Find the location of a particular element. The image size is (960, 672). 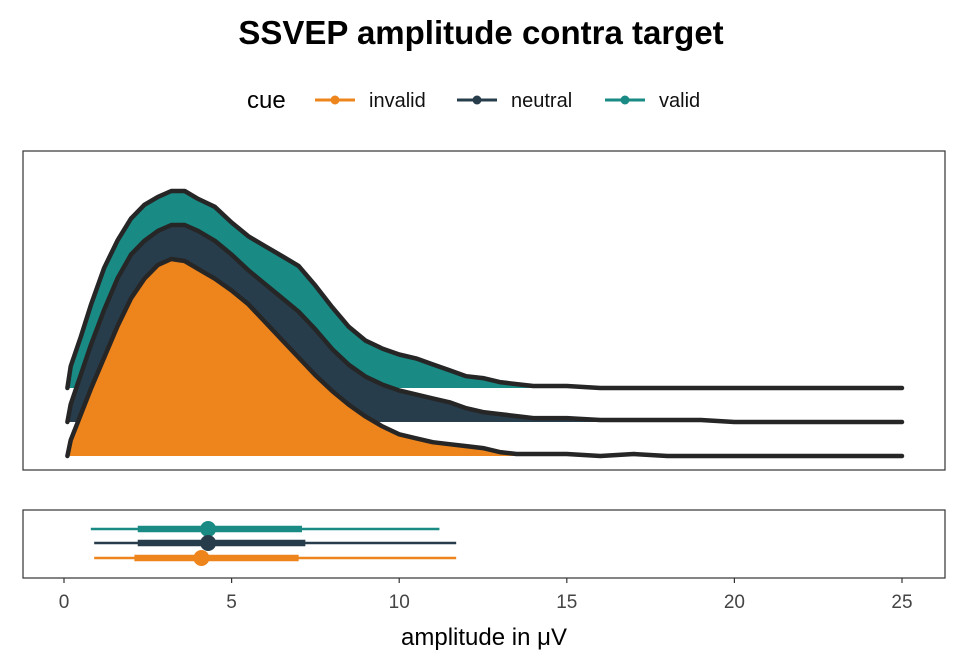

legend: cue invalid neutral valid is located at coordinates (473, 100).